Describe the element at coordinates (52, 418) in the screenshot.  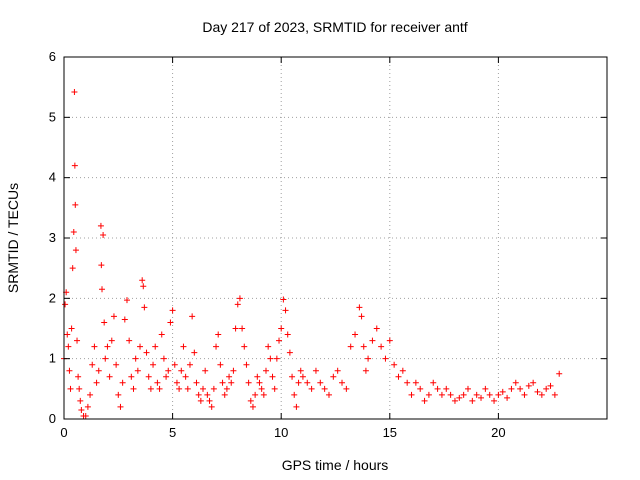
I see `y-tick-label: 0` at that location.